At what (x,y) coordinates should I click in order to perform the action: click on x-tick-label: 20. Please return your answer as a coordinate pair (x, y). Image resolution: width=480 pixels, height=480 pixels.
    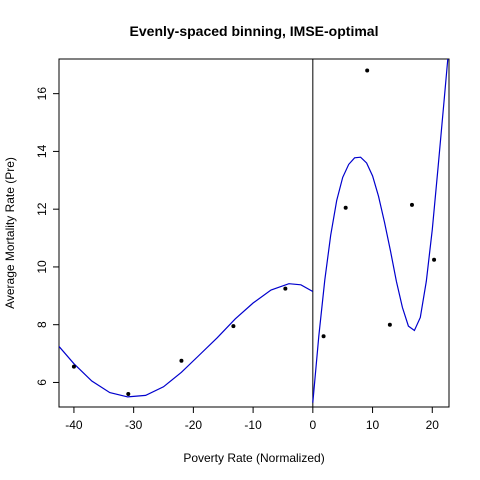
    Looking at the image, I should click on (433, 425).